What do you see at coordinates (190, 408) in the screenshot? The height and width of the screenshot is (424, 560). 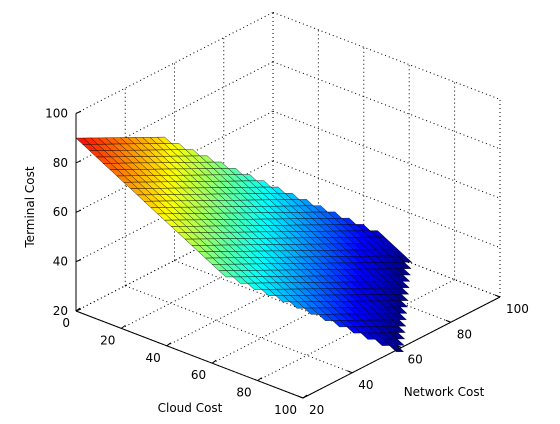 I see `x-axis-label: Cloud Cost` at bounding box center [190, 408].